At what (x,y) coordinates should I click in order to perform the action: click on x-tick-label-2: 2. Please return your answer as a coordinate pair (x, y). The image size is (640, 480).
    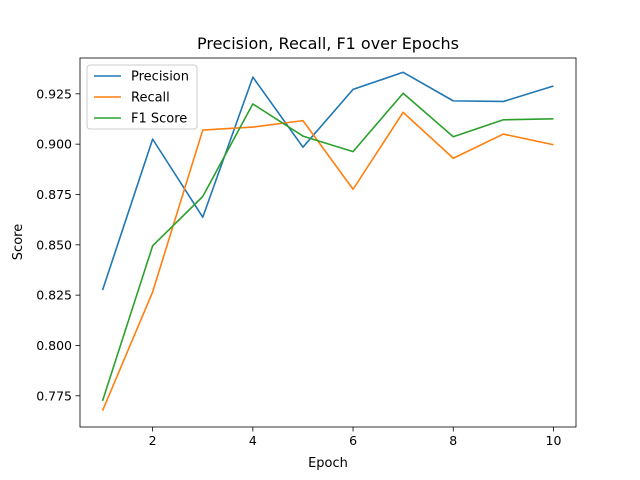
    Looking at the image, I should click on (153, 440).